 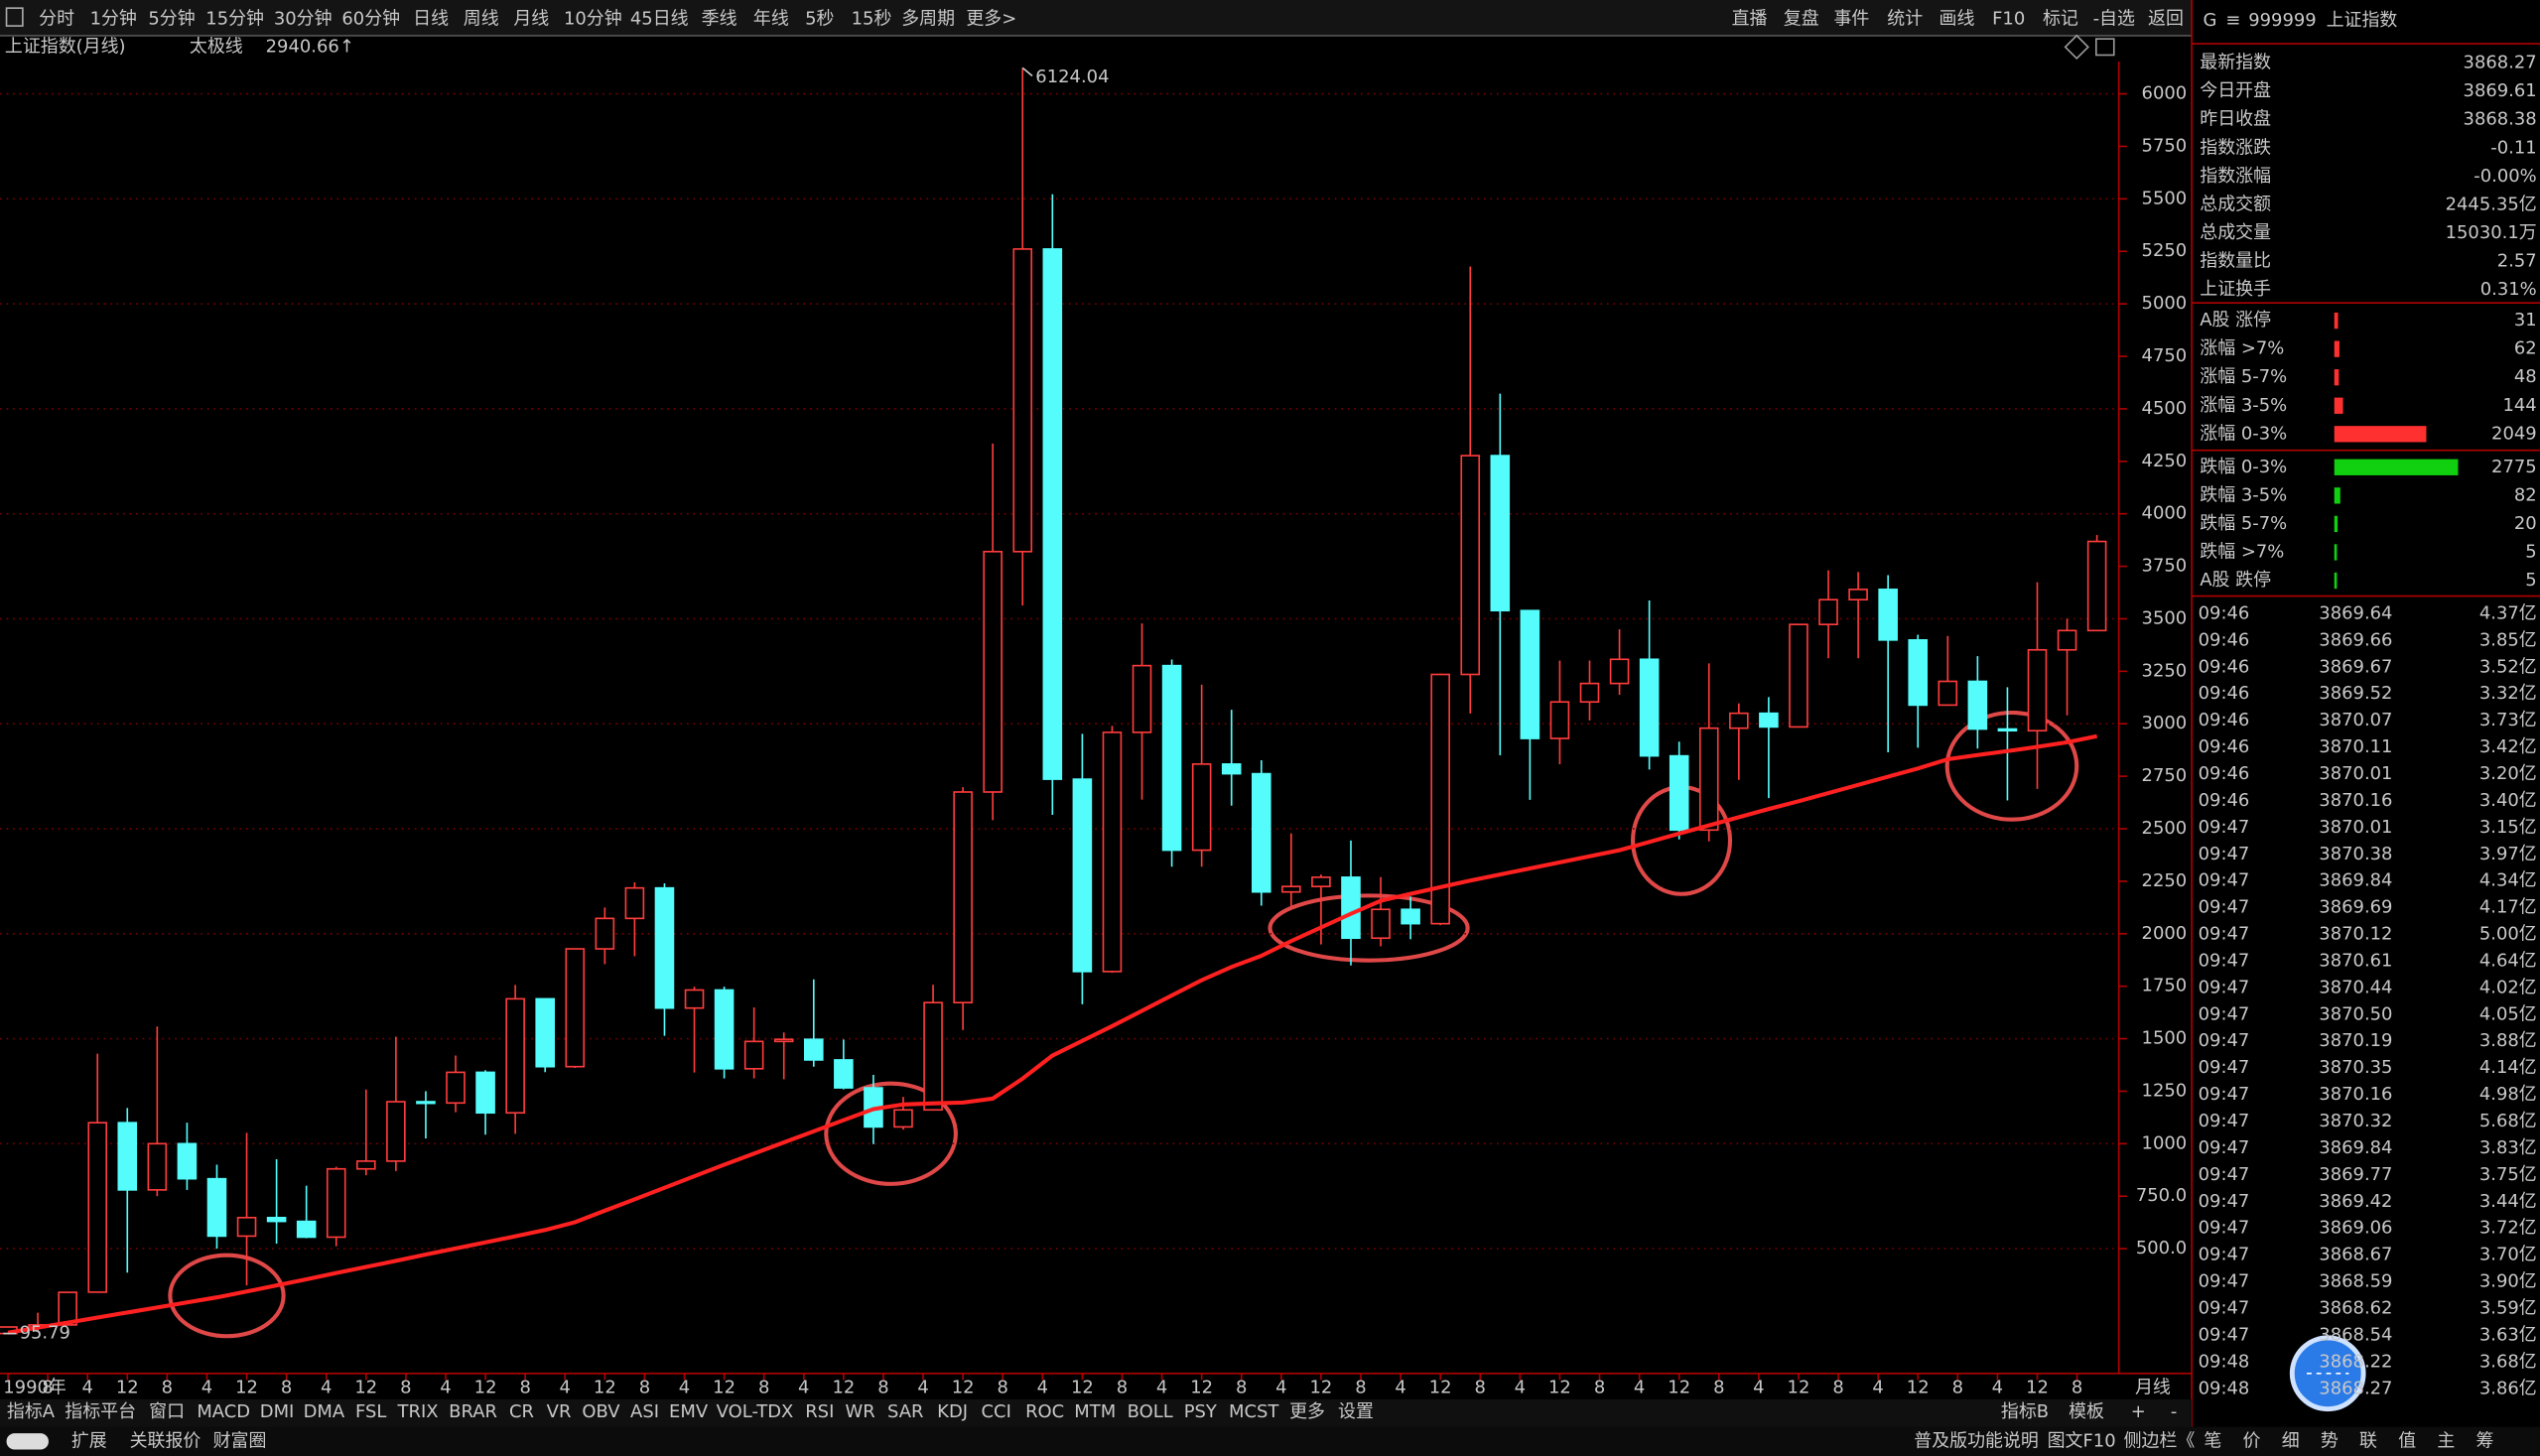 I want to click on panel-tab: 联, so click(x=2368, y=1440).